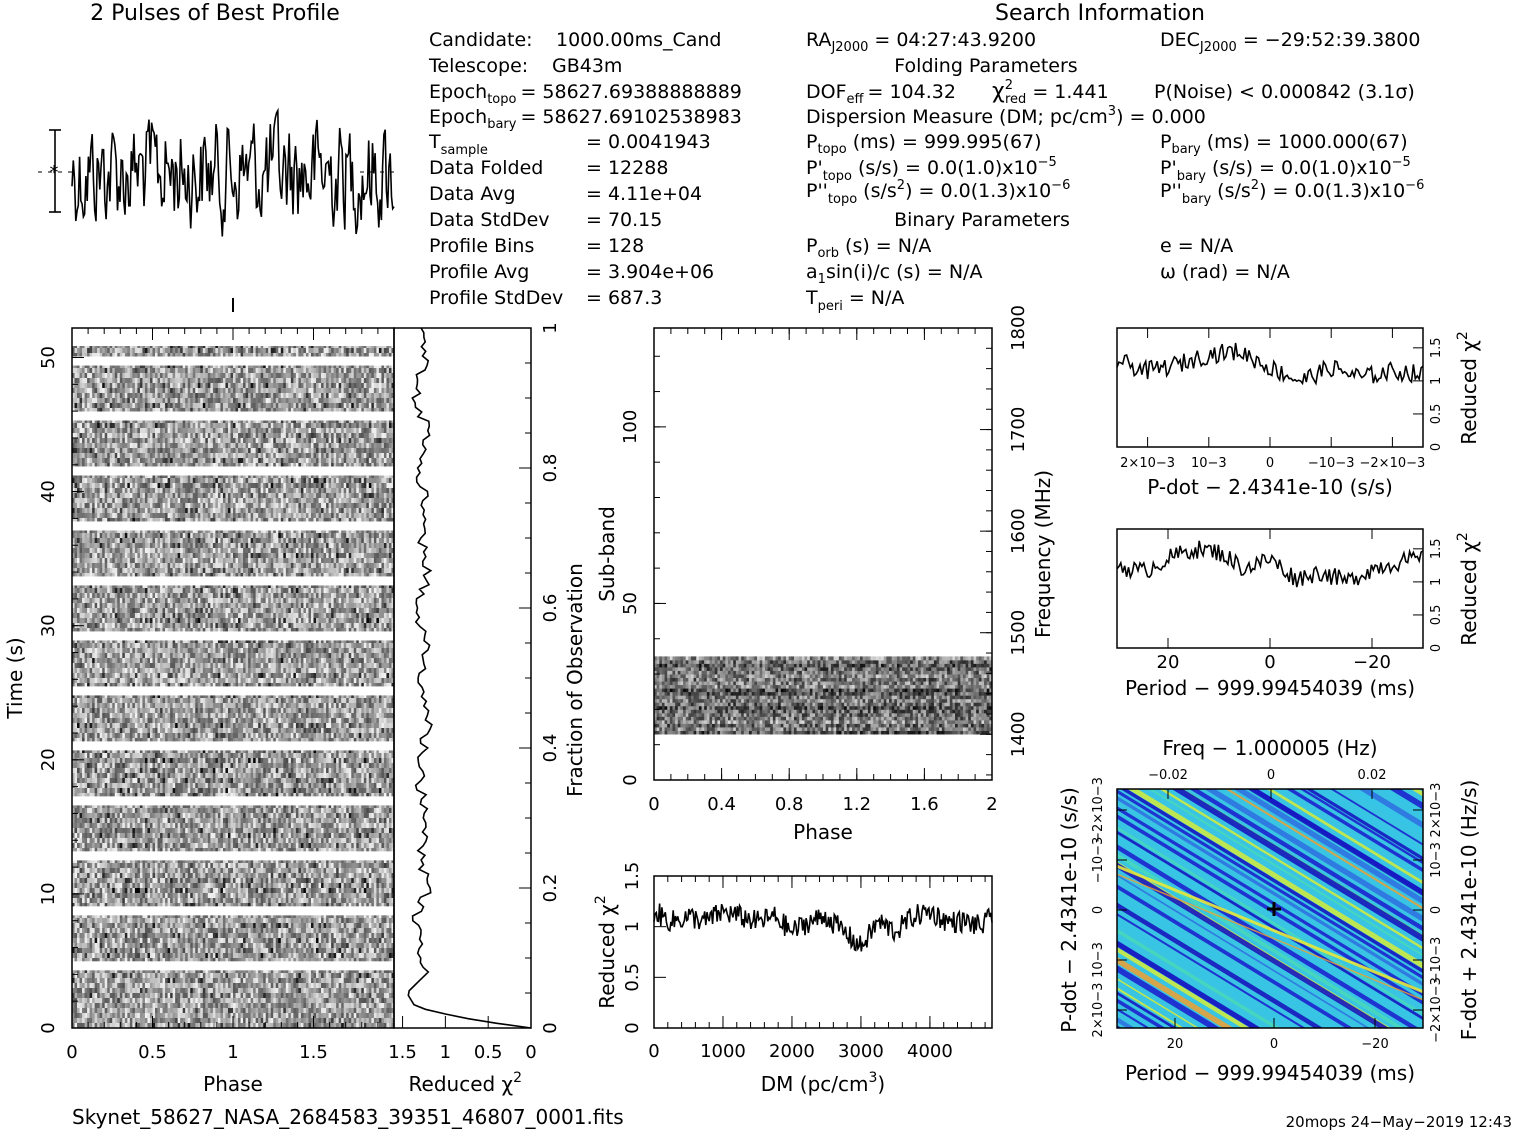 This screenshot has width=1517, height=1137. Describe the element at coordinates (550, 327) in the screenshot. I see `tc-ytick-5: 1` at that location.